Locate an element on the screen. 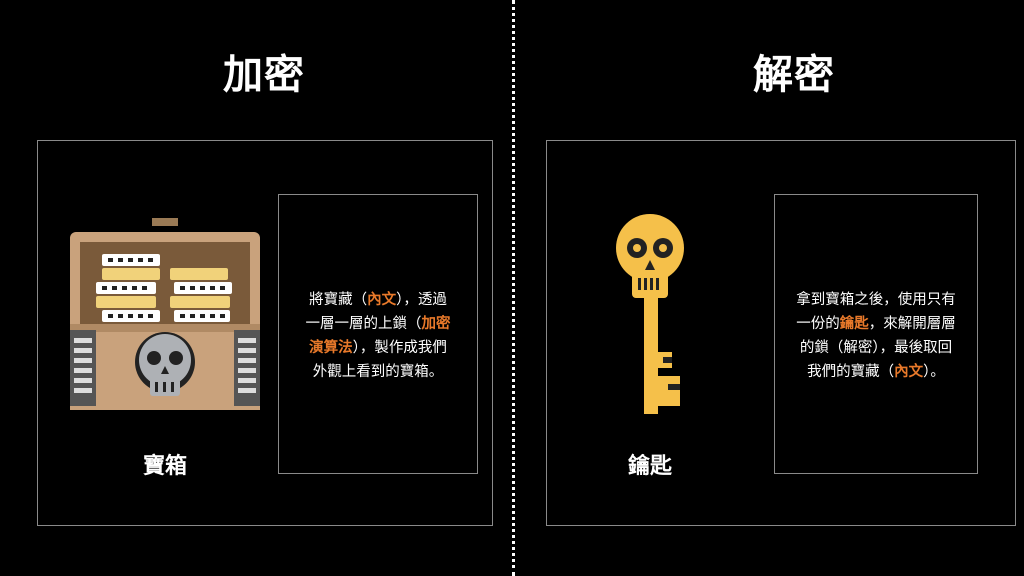  decrypt-desc-line-4: 我們的寶藏（內文）。 is located at coordinates (876, 372).